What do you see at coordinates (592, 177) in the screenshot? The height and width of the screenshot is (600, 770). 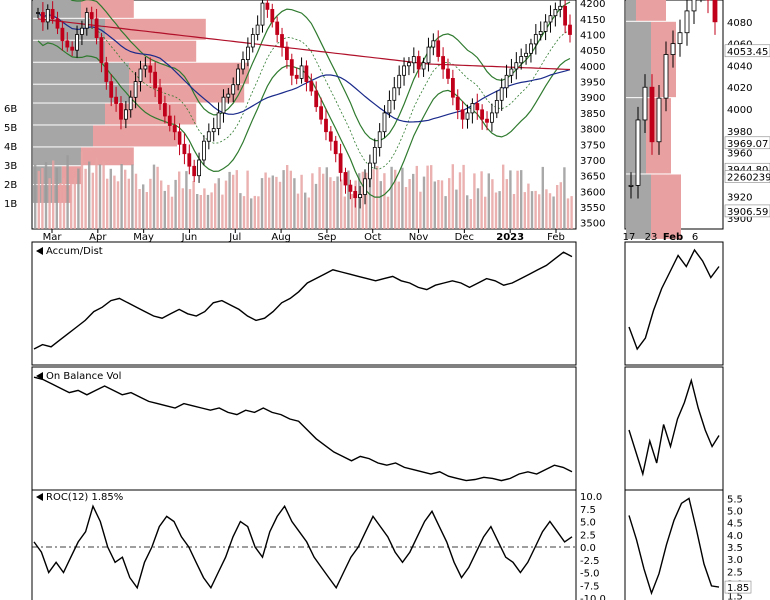 I see `price-tick-label: 3650` at bounding box center [592, 177].